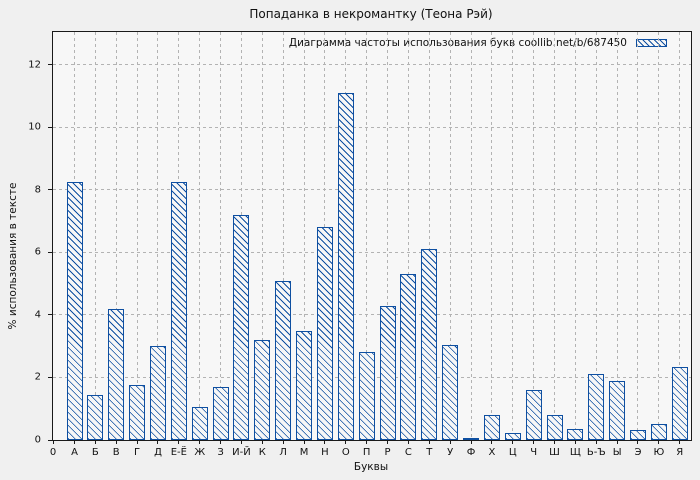 This screenshot has width=700, height=480. I want to click on x-tick-label: Н, so click(325, 452).